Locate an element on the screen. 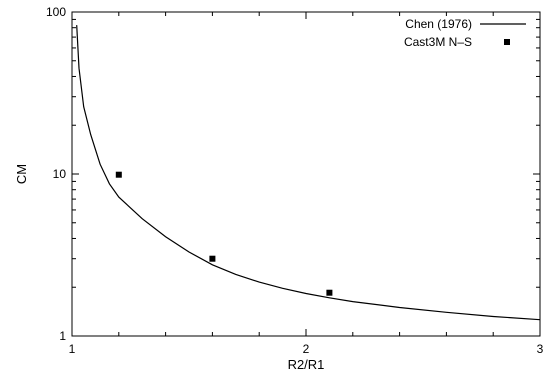  y-tick-label: 100 is located at coordinates (56, 12).